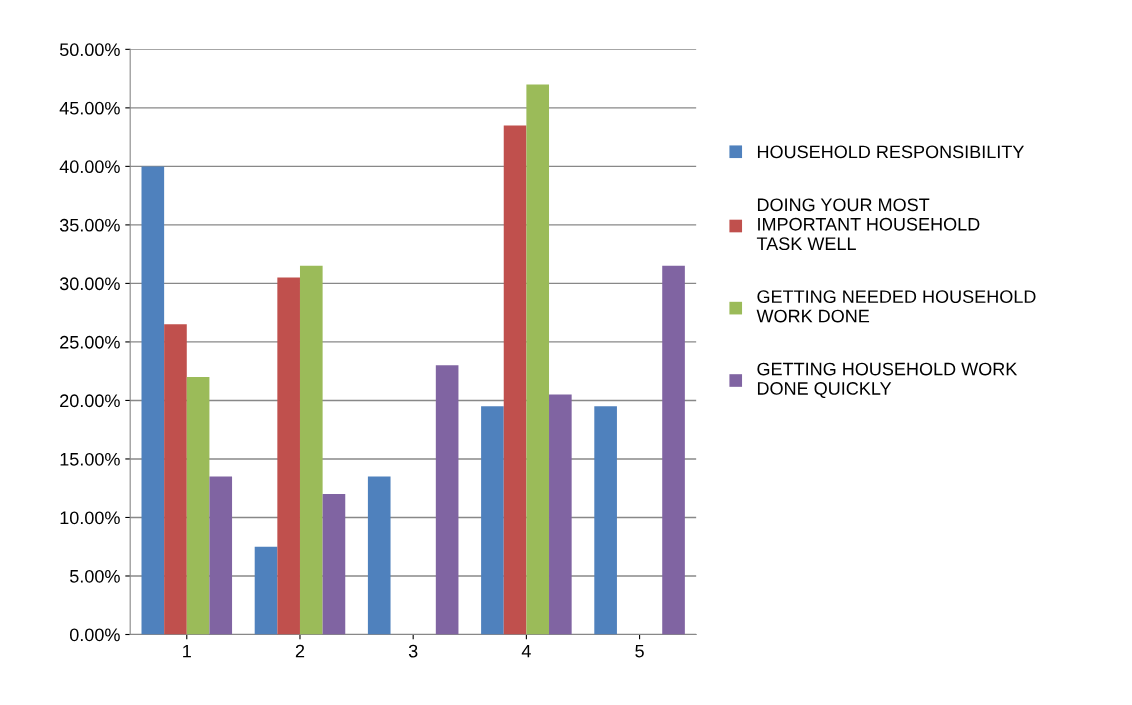 The width and height of the screenshot is (1132, 705). Describe the element at coordinates (90, 401) in the screenshot. I see `y-tick-label: 20.00%` at that location.